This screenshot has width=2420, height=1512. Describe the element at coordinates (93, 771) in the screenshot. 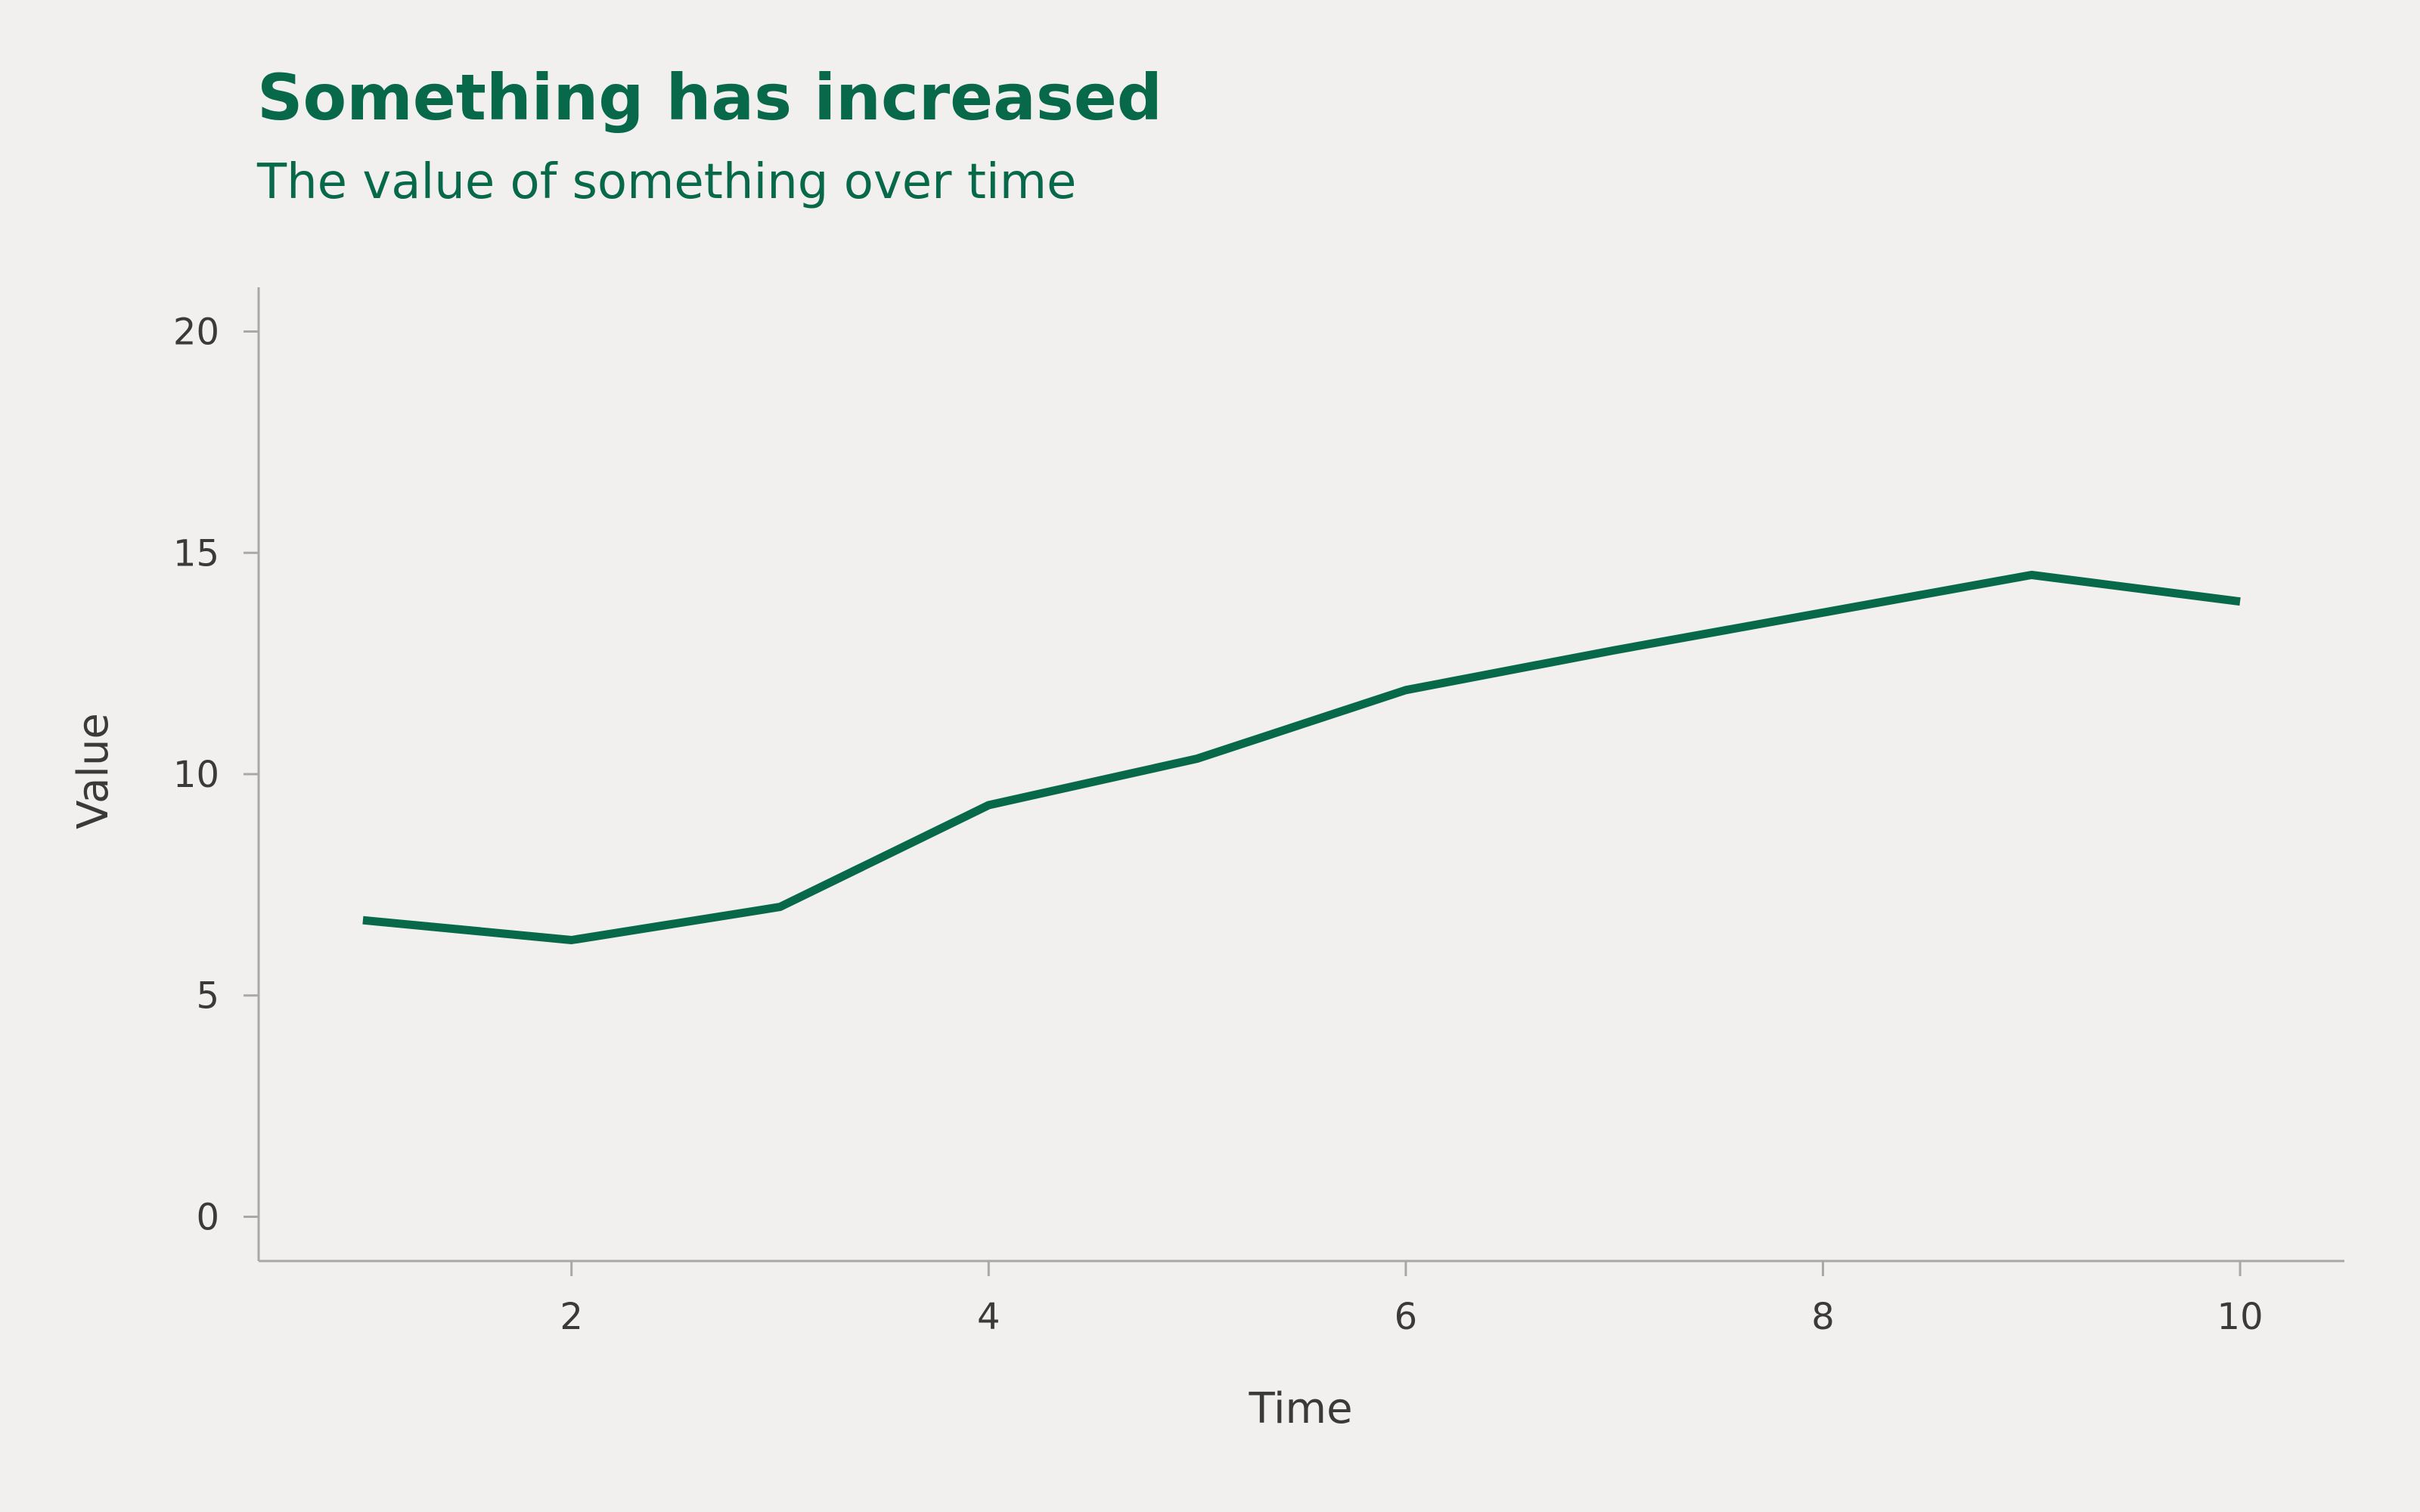

I see `y-axis-label: Value` at that location.